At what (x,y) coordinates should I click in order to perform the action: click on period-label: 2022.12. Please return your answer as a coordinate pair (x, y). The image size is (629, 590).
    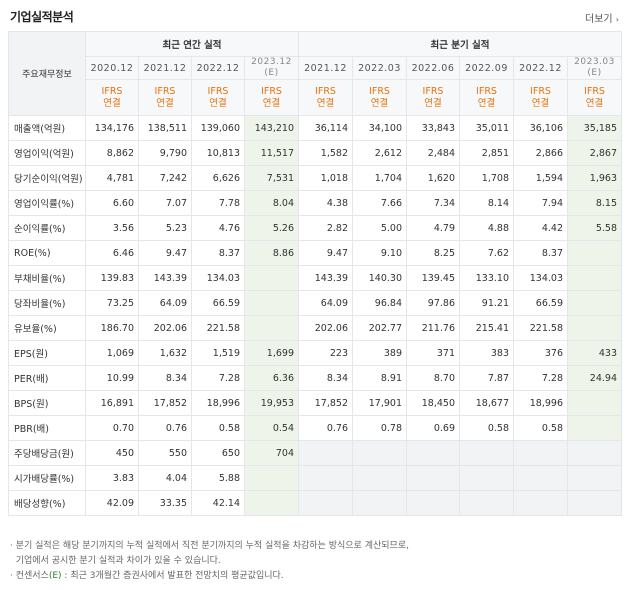
    Looking at the image, I should click on (540, 68).